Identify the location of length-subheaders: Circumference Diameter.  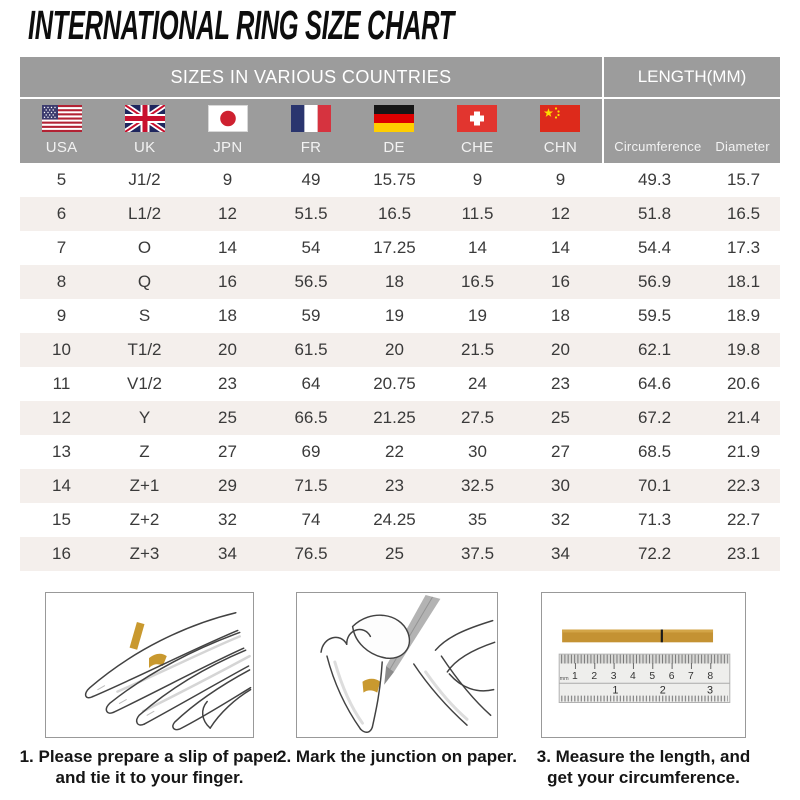
(691, 131).